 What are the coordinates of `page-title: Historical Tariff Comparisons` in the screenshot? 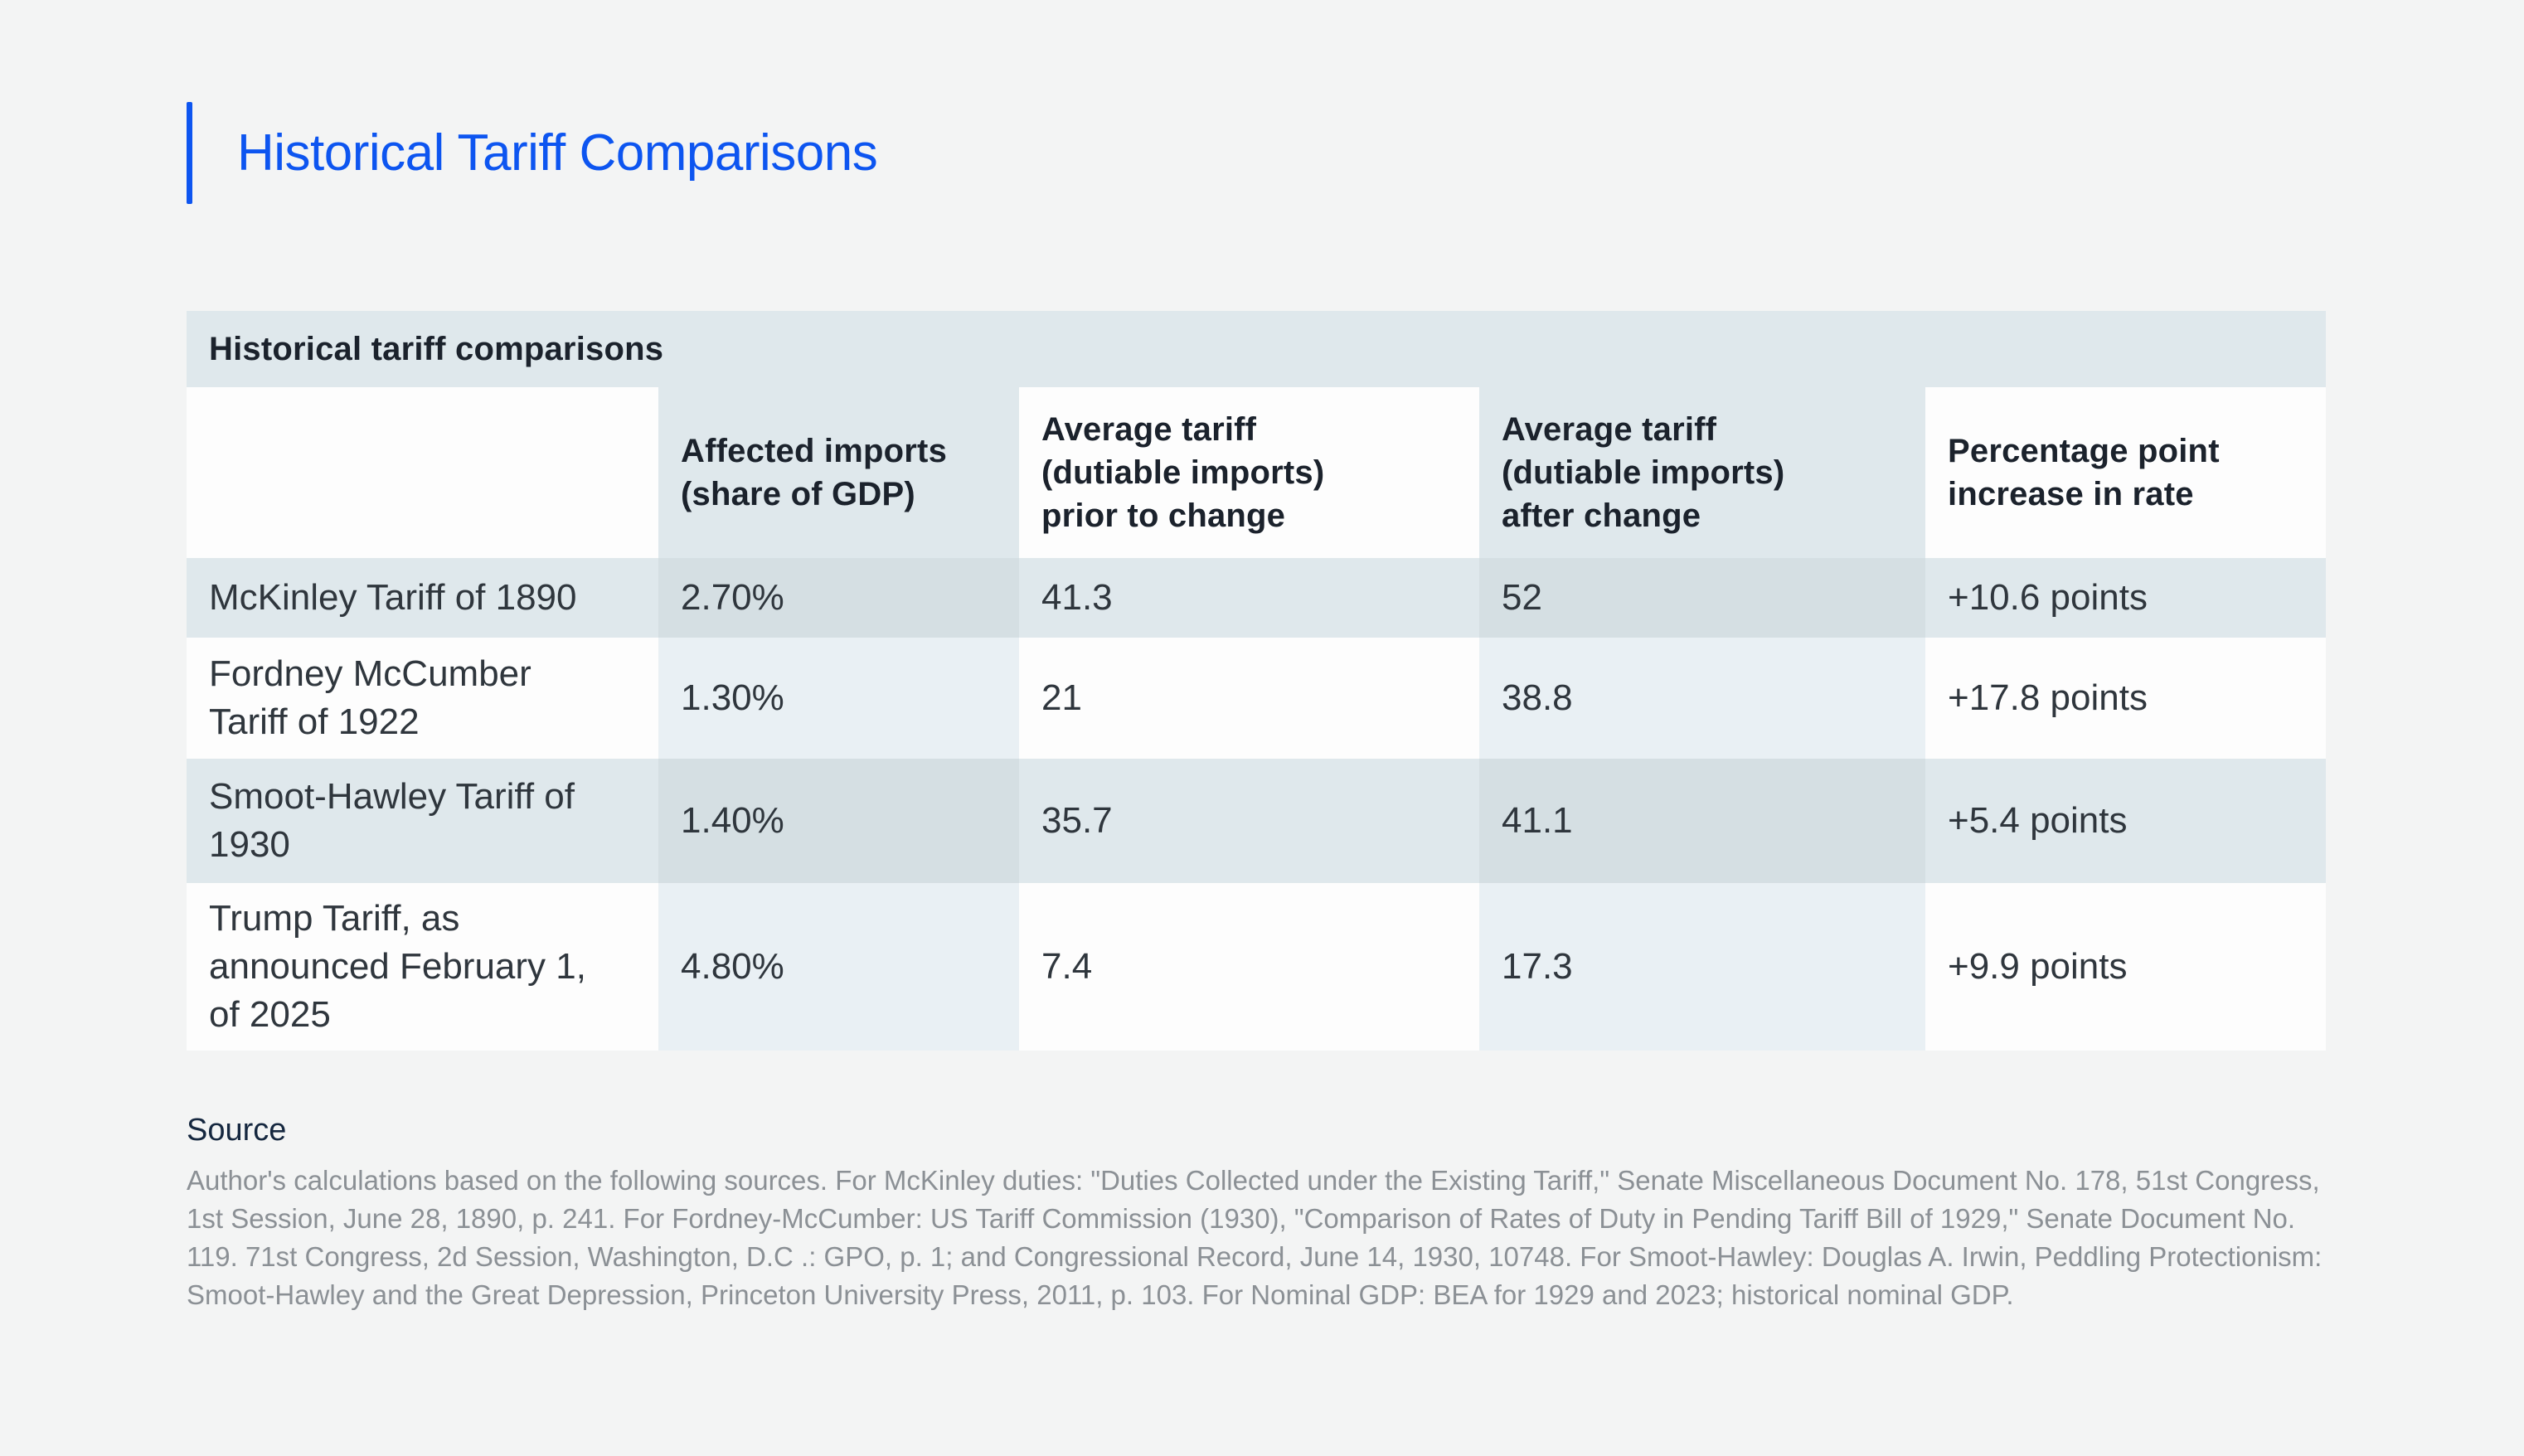 It's located at (557, 153).